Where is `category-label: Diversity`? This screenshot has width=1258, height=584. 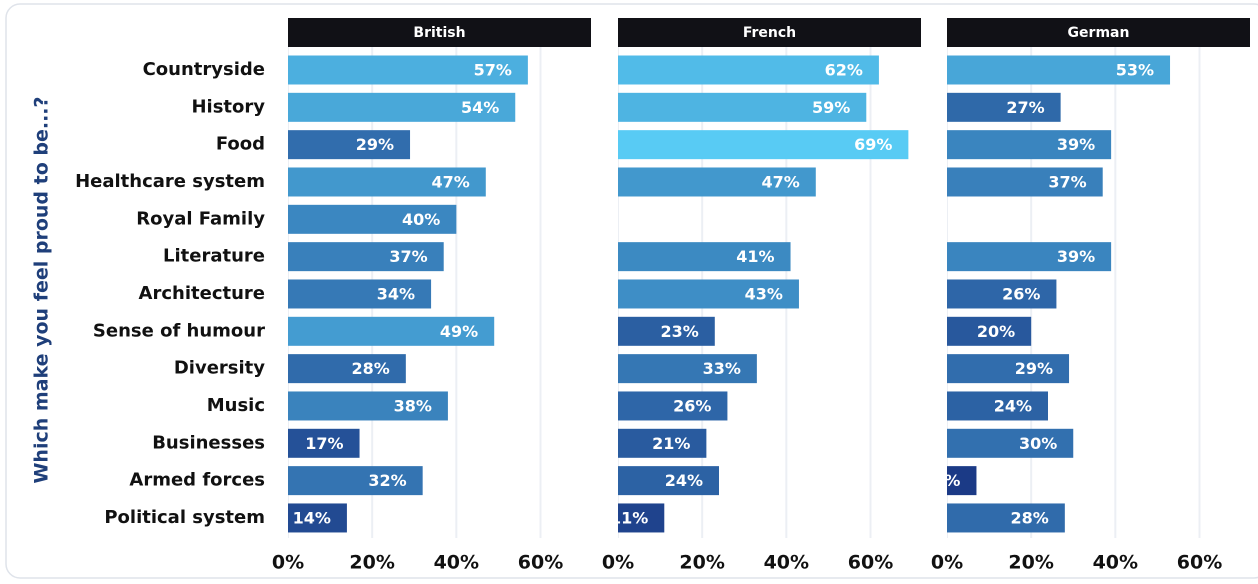
category-label: Diversity is located at coordinates (219, 368).